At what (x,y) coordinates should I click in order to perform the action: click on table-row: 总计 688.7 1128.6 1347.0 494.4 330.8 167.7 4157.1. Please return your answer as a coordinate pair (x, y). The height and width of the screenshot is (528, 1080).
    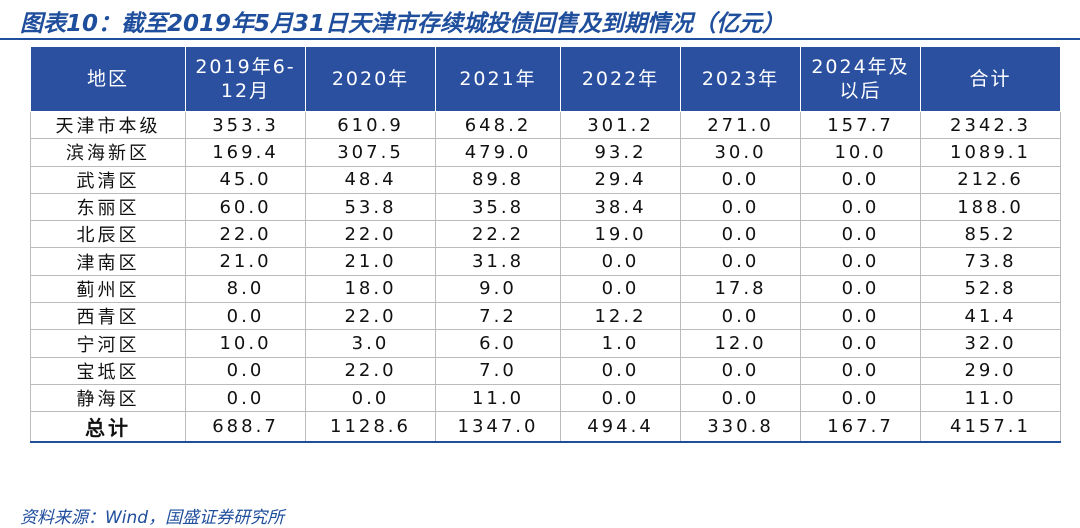
    Looking at the image, I should click on (545, 427).